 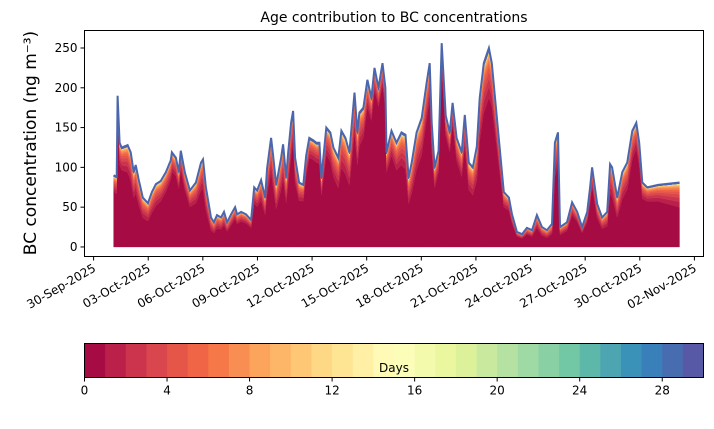 I want to click on colorbar-tick-label: 12, so click(x=331, y=391).